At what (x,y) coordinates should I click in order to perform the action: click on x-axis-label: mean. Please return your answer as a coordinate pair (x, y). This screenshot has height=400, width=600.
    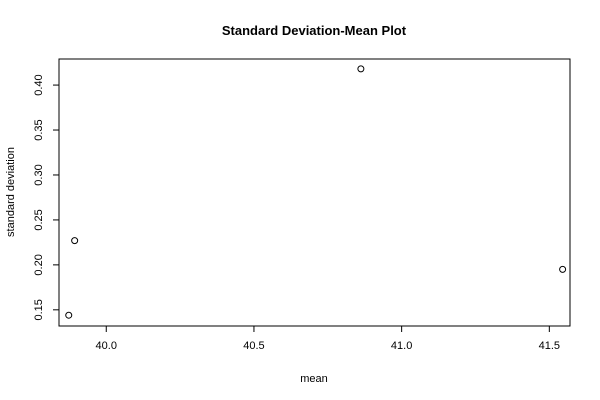
    Looking at the image, I should click on (314, 379).